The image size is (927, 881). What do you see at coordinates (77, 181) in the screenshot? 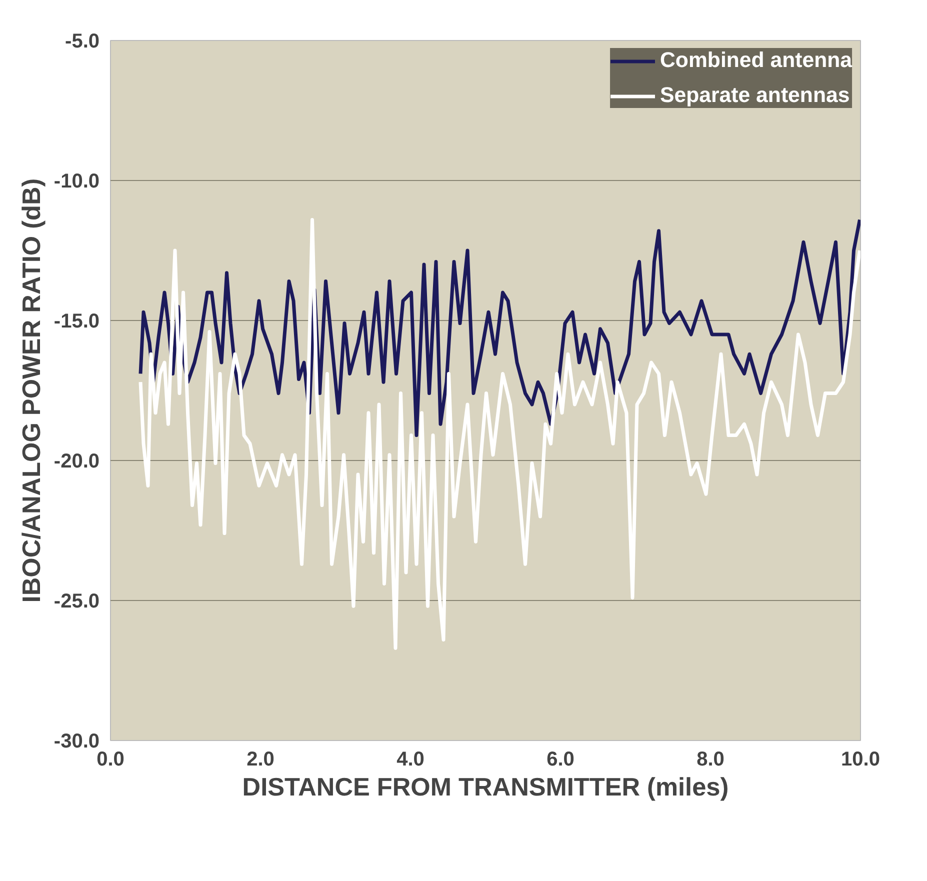
I see `y-tick-label: -10.0` at bounding box center [77, 181].